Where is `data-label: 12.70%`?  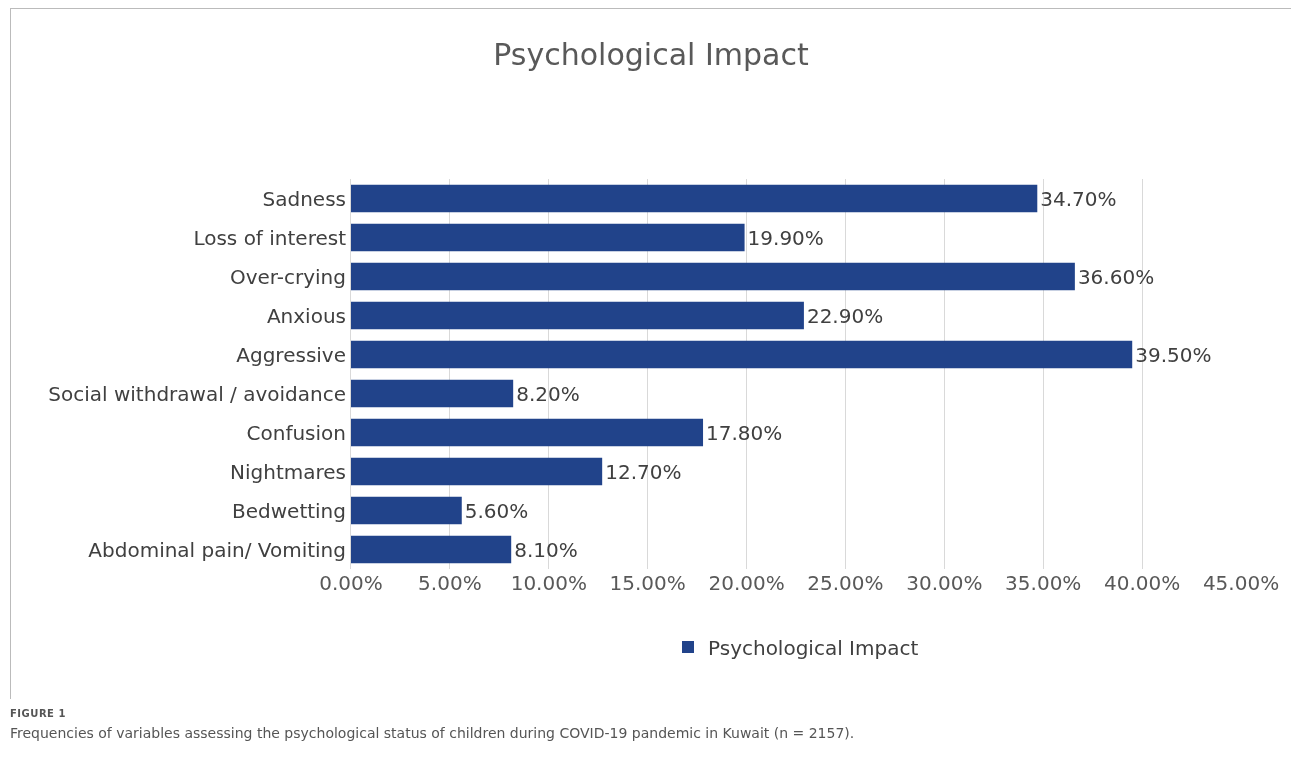
data-label: 12.70% is located at coordinates (643, 471).